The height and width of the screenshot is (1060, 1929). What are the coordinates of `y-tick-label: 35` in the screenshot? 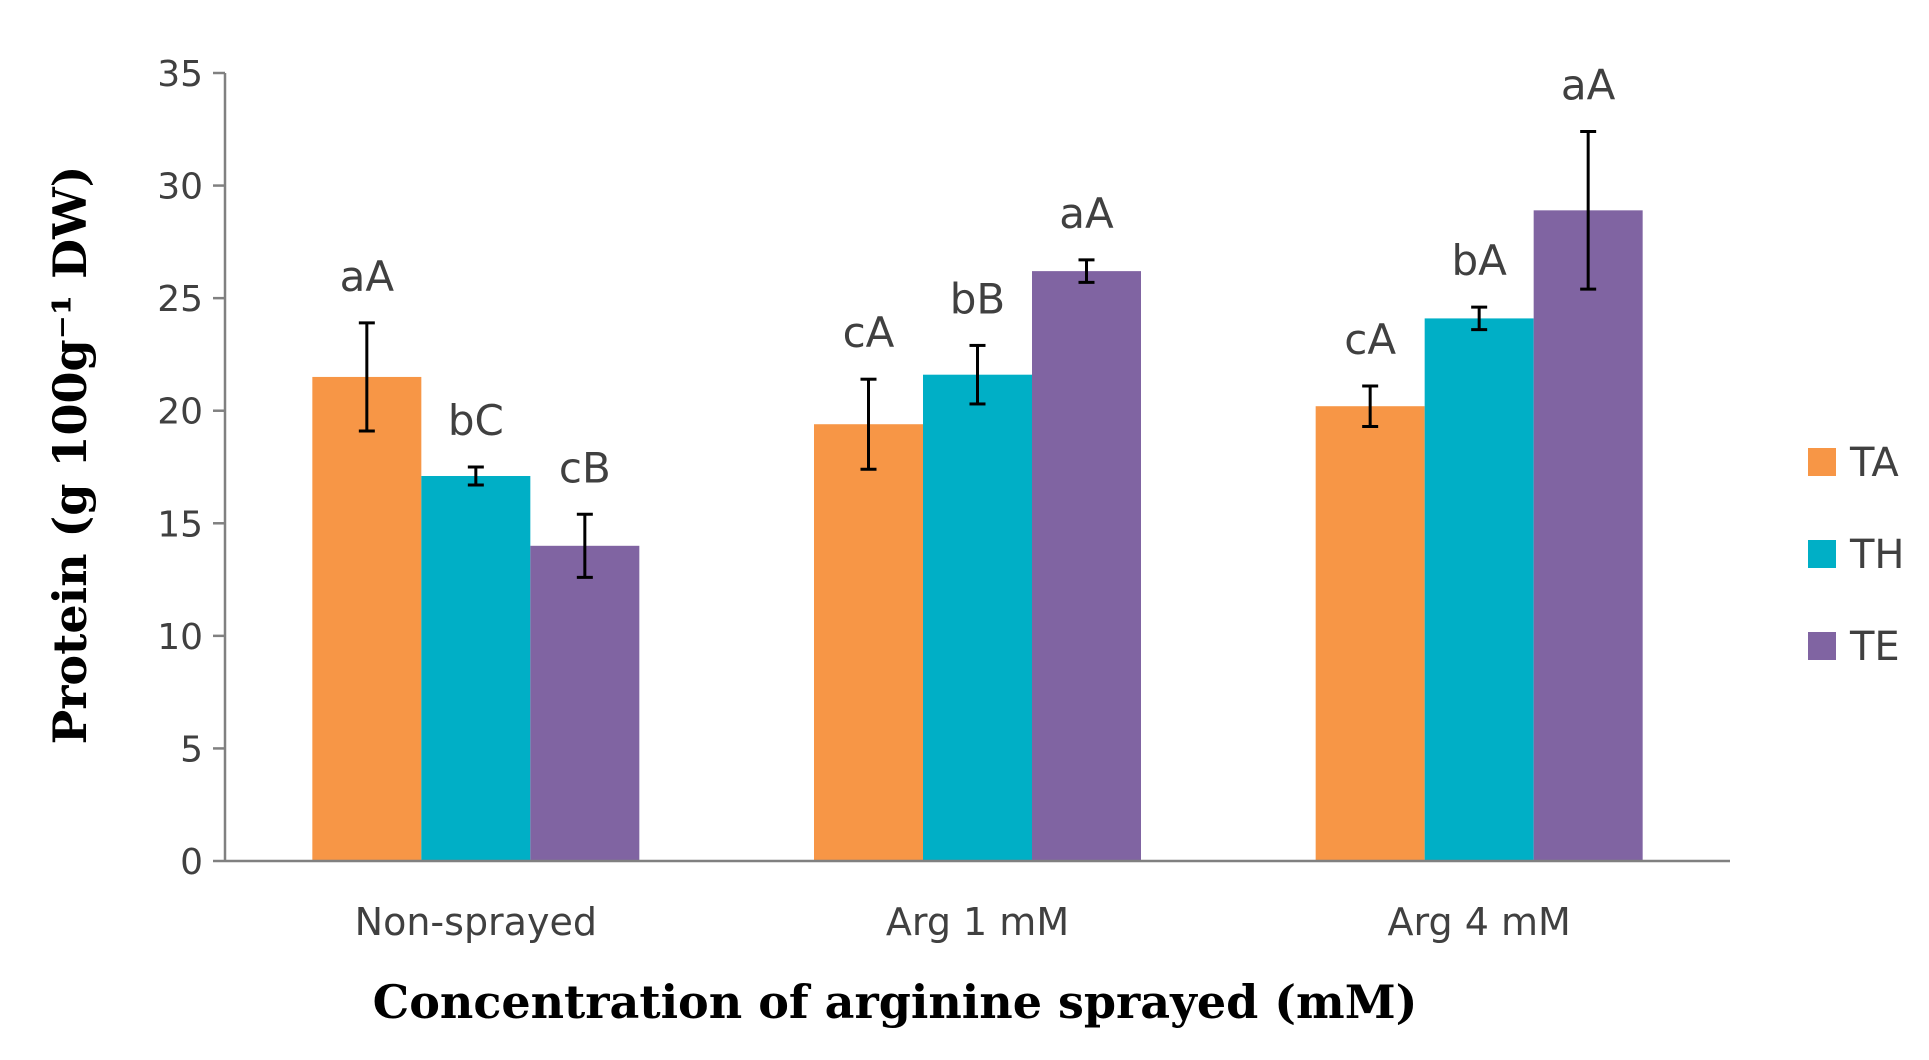 It's located at (180, 74).